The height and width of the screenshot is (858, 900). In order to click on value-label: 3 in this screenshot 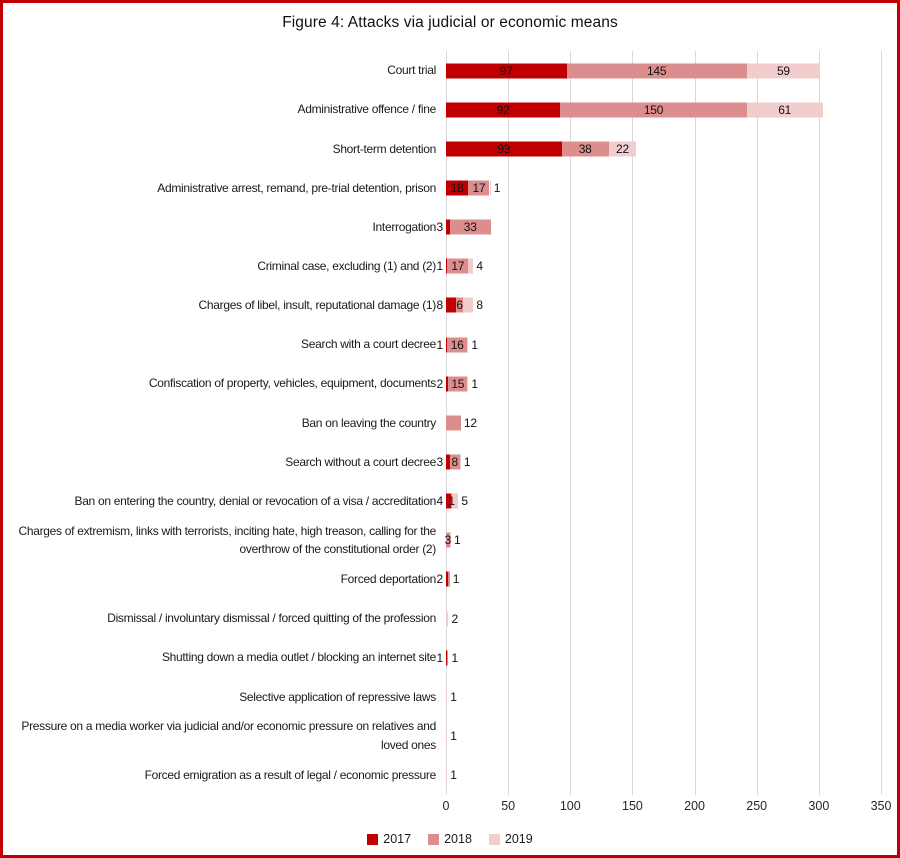, I will do `click(440, 227)`.